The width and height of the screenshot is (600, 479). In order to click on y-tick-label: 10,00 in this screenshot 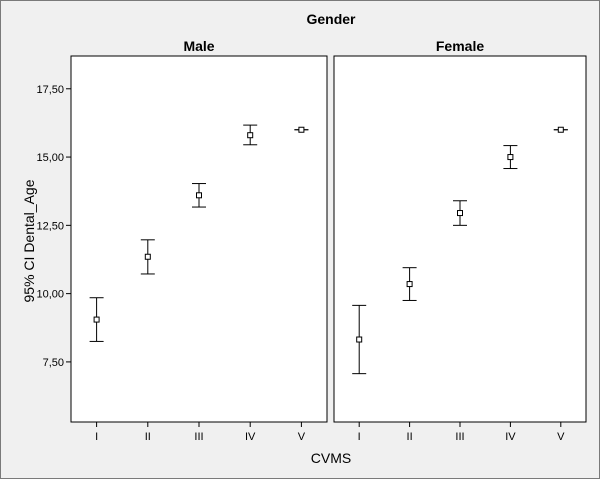, I will do `click(50, 295)`.